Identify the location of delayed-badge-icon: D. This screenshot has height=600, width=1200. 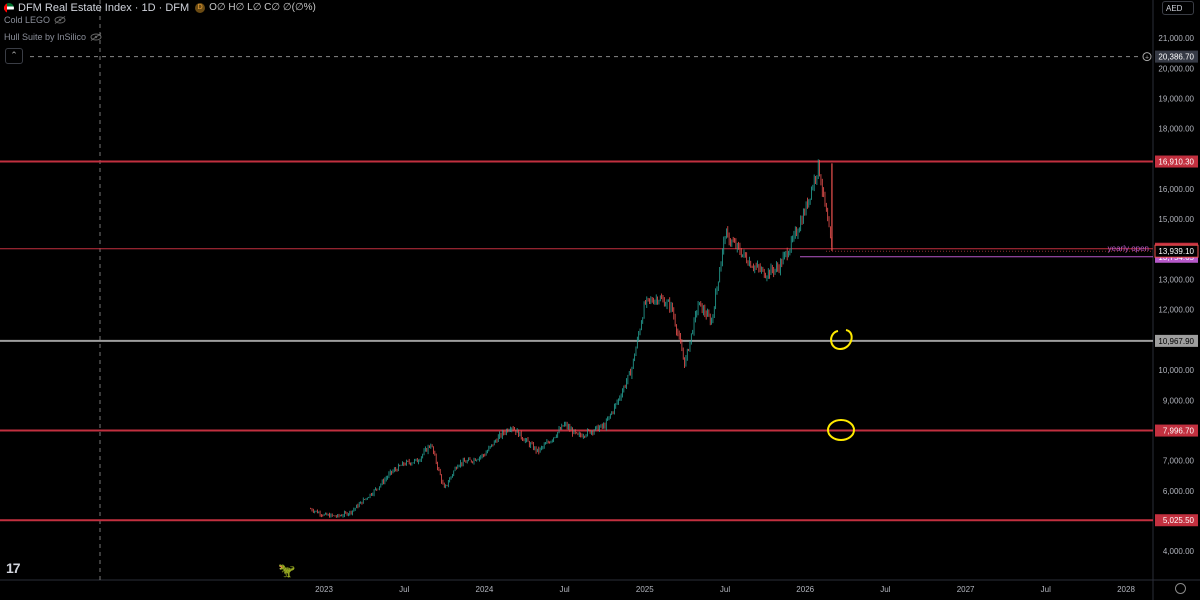
(200, 7).